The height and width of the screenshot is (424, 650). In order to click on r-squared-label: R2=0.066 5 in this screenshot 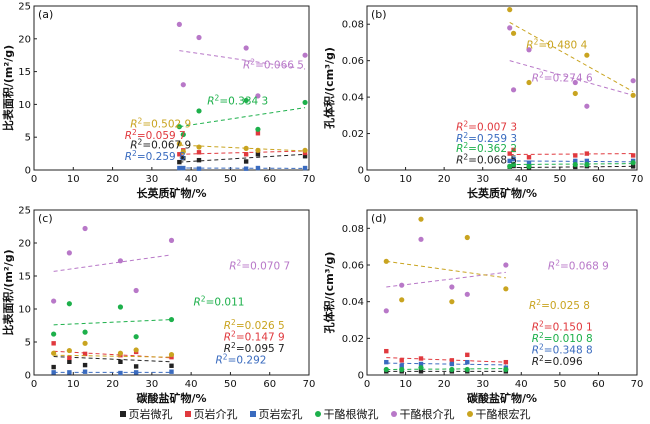, I will do `click(273, 64)`.